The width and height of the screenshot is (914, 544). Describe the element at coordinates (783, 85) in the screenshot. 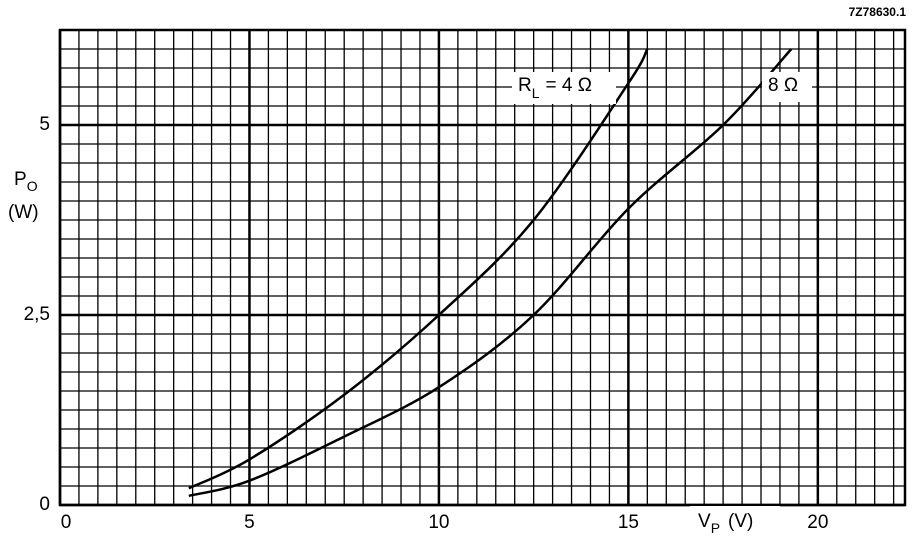

I see `series-label: 8 Ω` at that location.